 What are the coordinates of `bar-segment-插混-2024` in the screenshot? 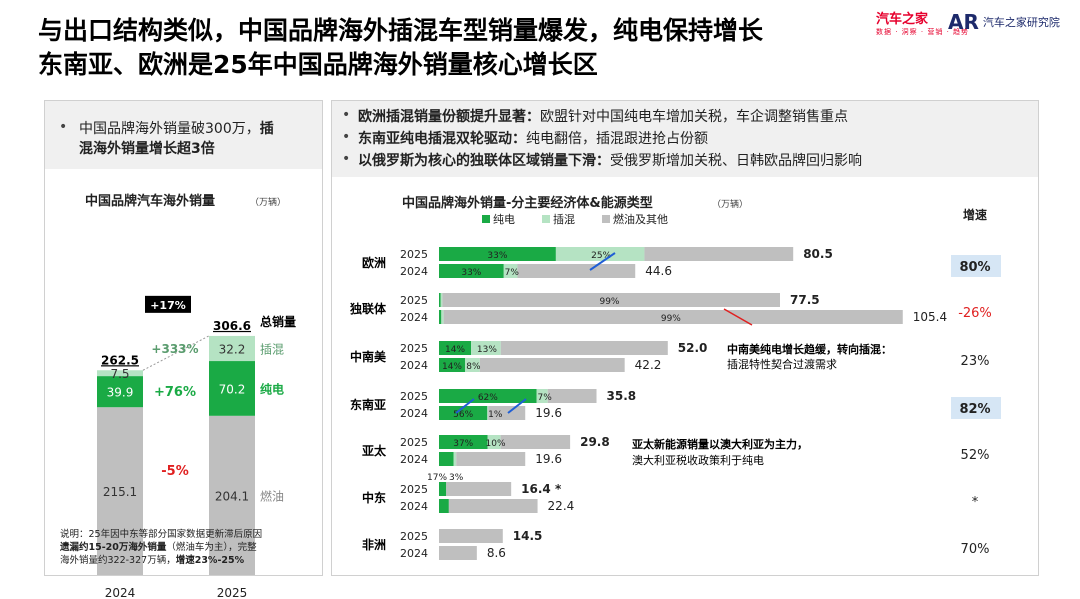 It's located at (120, 373).